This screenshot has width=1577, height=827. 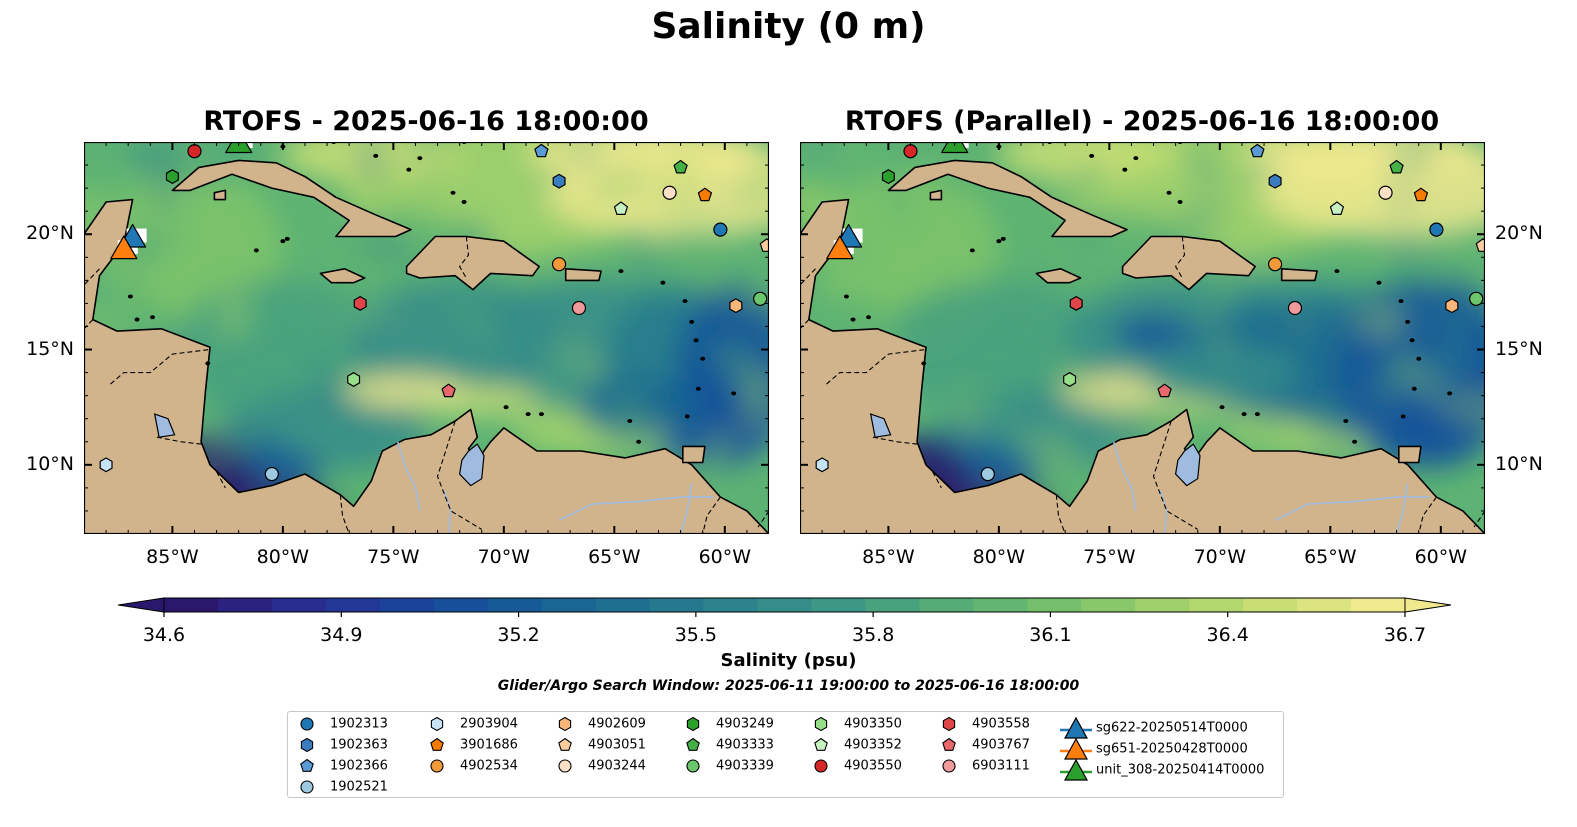 What do you see at coordinates (1180, 770) in the screenshot?
I see `legend-label: unit_308-20250414T0000` at bounding box center [1180, 770].